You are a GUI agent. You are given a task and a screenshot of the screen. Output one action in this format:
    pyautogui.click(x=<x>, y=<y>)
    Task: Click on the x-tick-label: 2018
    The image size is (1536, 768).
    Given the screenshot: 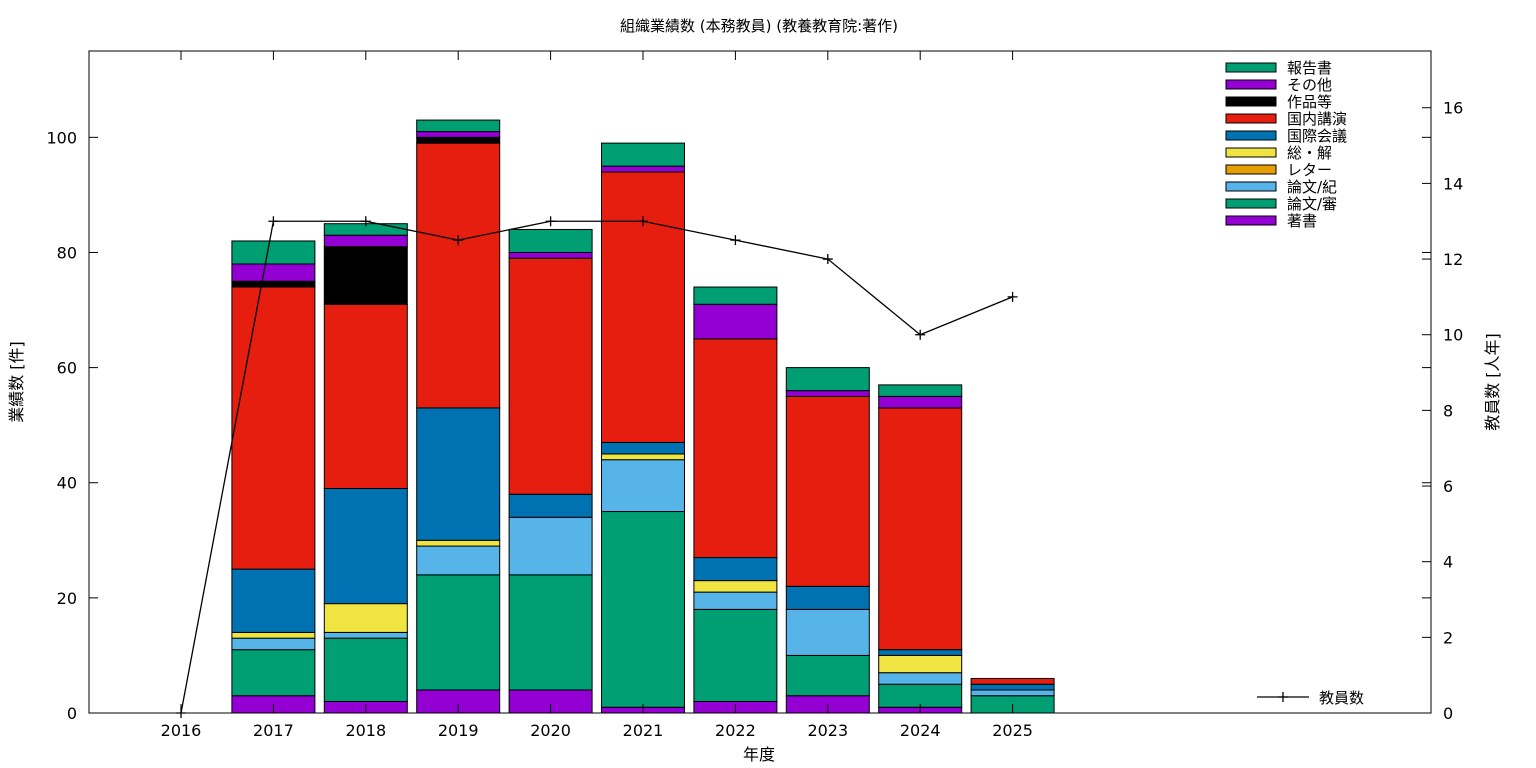 What is the action you would take?
    pyautogui.click(x=365, y=730)
    